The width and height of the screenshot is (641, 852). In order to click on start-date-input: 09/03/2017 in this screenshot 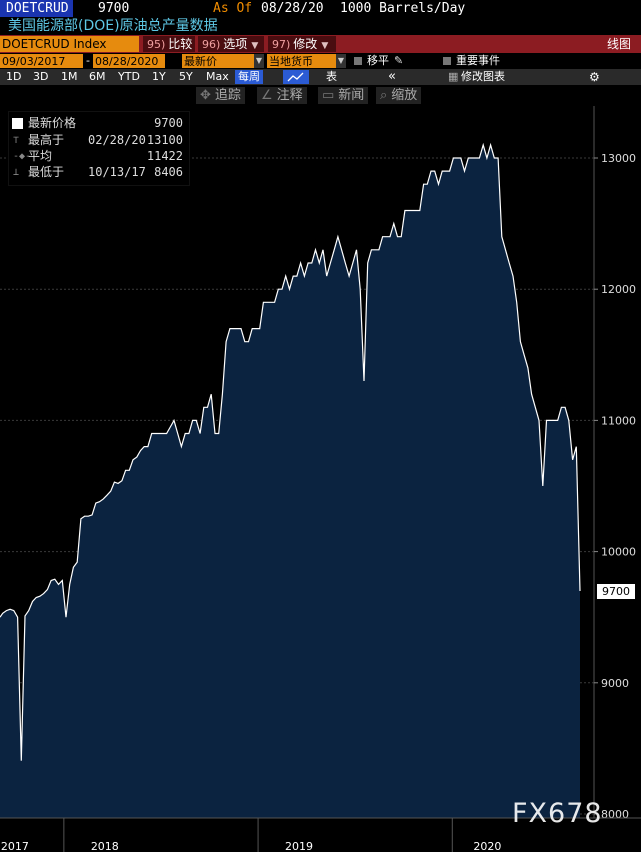, I will do `click(41, 61)`.